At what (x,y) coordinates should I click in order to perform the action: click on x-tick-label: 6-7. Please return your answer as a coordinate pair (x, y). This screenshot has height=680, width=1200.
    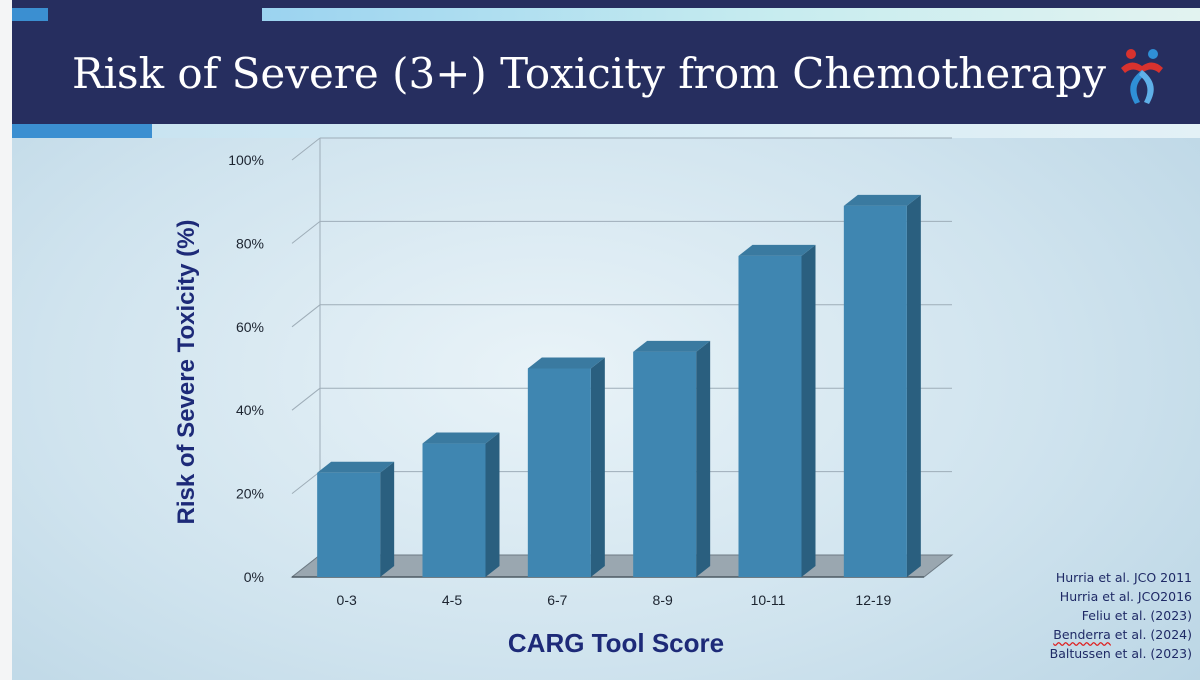
    Looking at the image, I should click on (557, 600).